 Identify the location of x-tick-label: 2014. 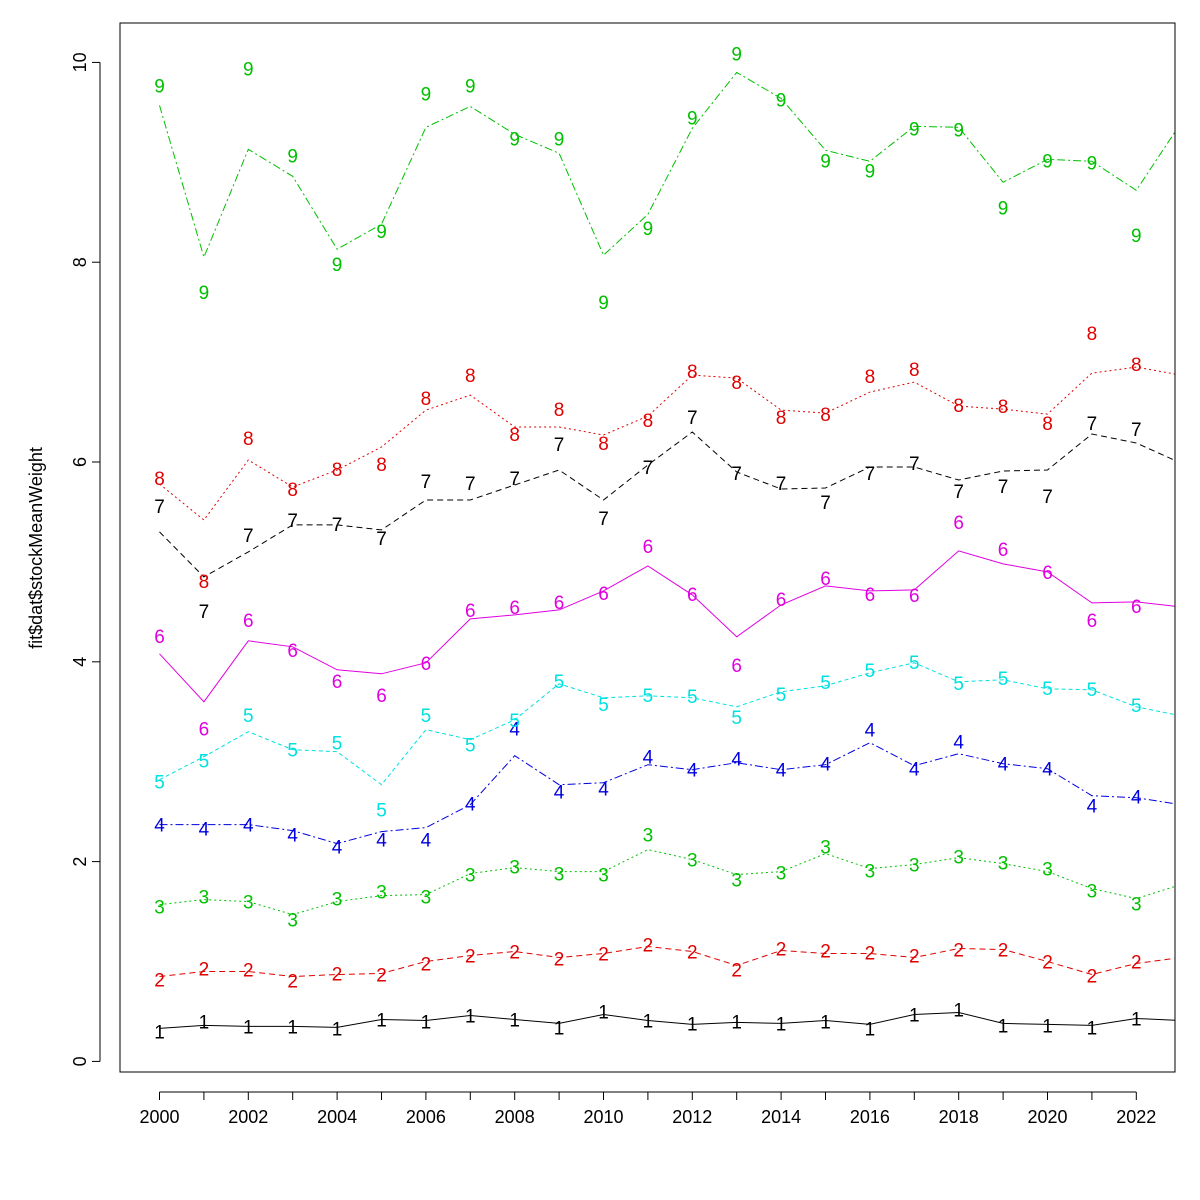
(781, 1117).